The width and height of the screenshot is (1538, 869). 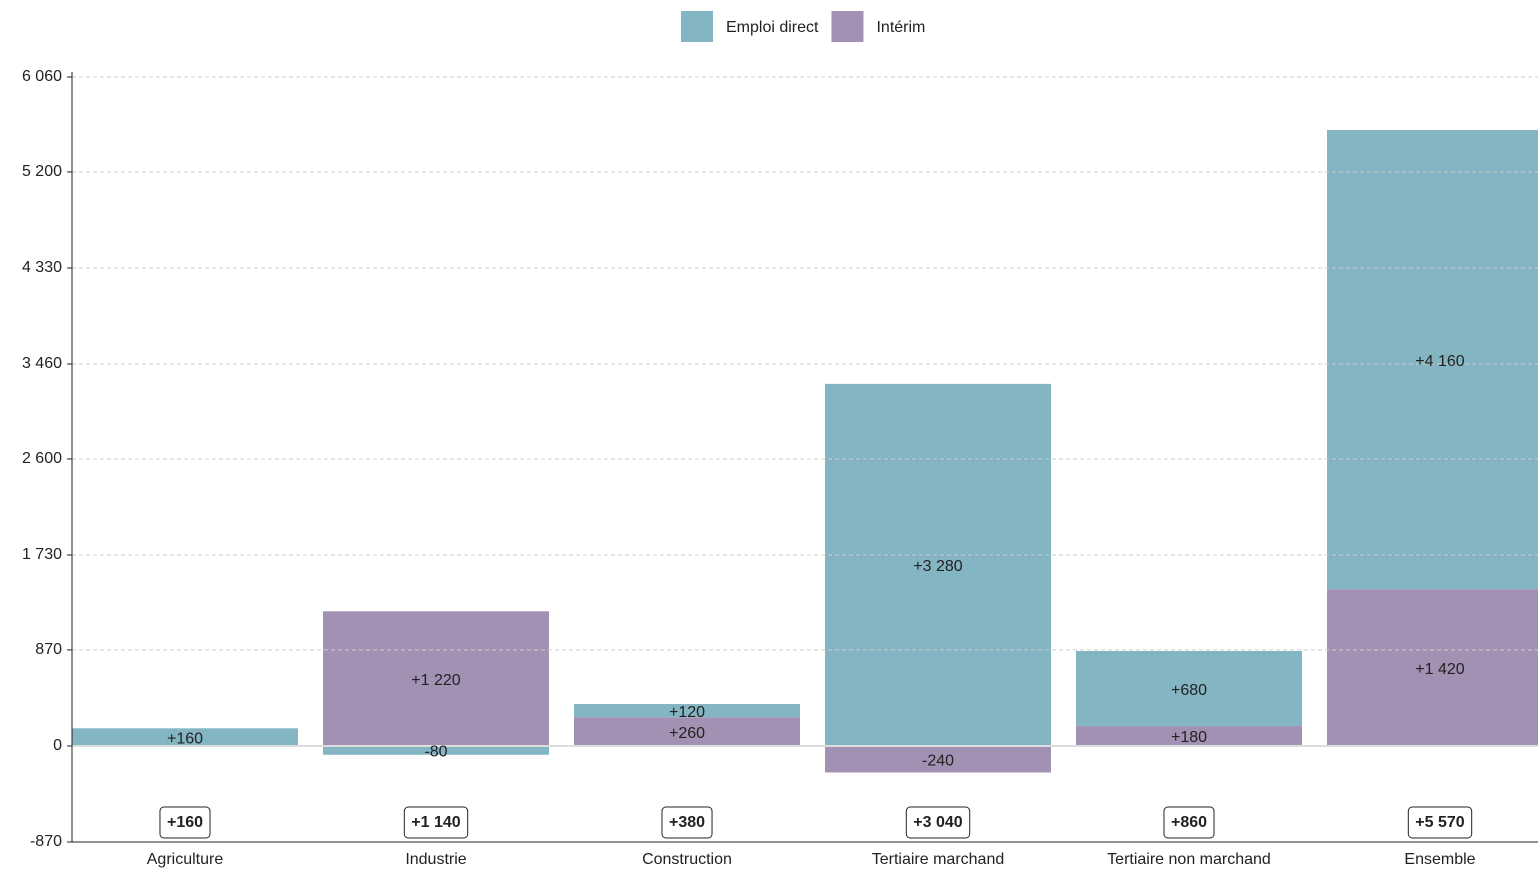 What do you see at coordinates (687, 859) in the screenshot?
I see `x-tick-label: Construction` at bounding box center [687, 859].